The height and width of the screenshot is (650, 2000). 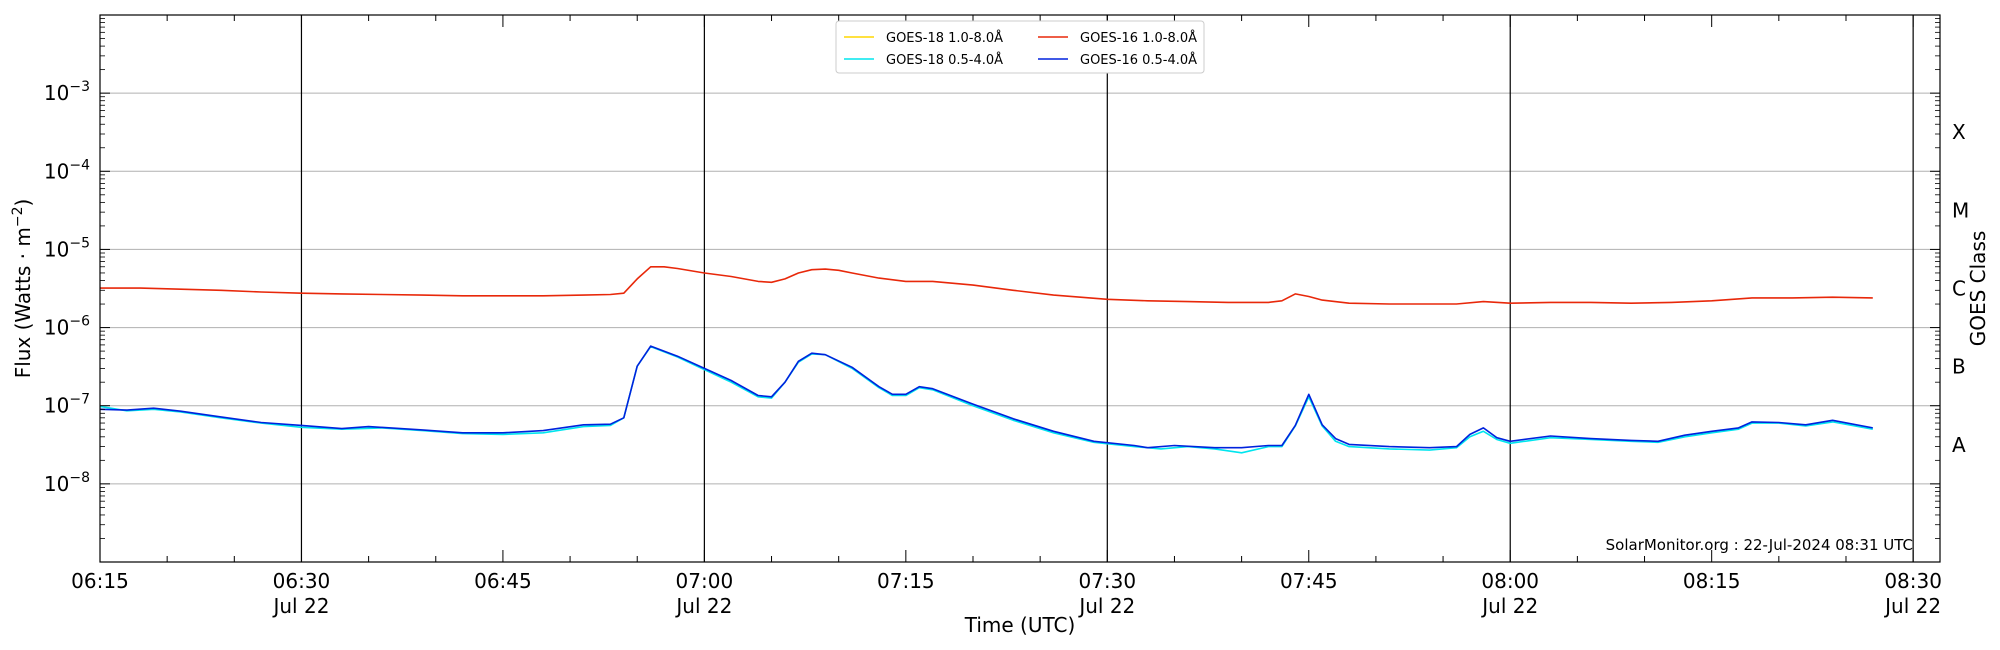 I want to click on y-axis-label-exponent: −2, so click(x=18, y=217).